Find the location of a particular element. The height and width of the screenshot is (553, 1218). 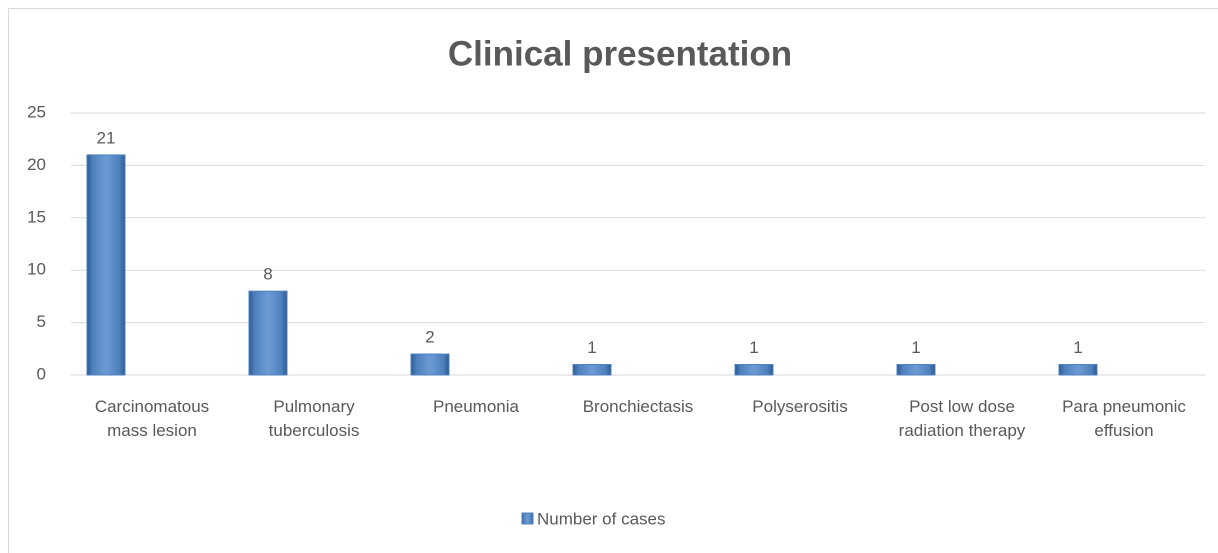

legend-marker is located at coordinates (527, 518).